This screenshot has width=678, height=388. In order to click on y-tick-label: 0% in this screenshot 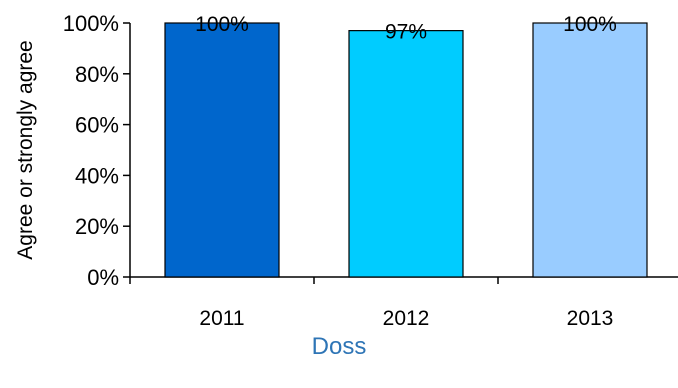, I will do `click(103, 277)`.